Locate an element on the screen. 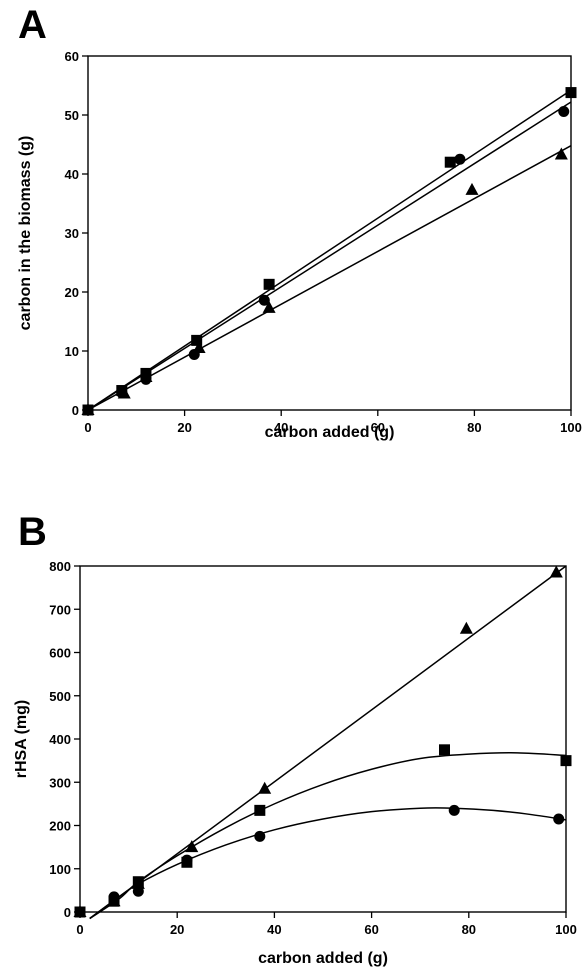 This screenshot has width=586, height=973. panel-b-y-tick-label: 800 is located at coordinates (60, 566).